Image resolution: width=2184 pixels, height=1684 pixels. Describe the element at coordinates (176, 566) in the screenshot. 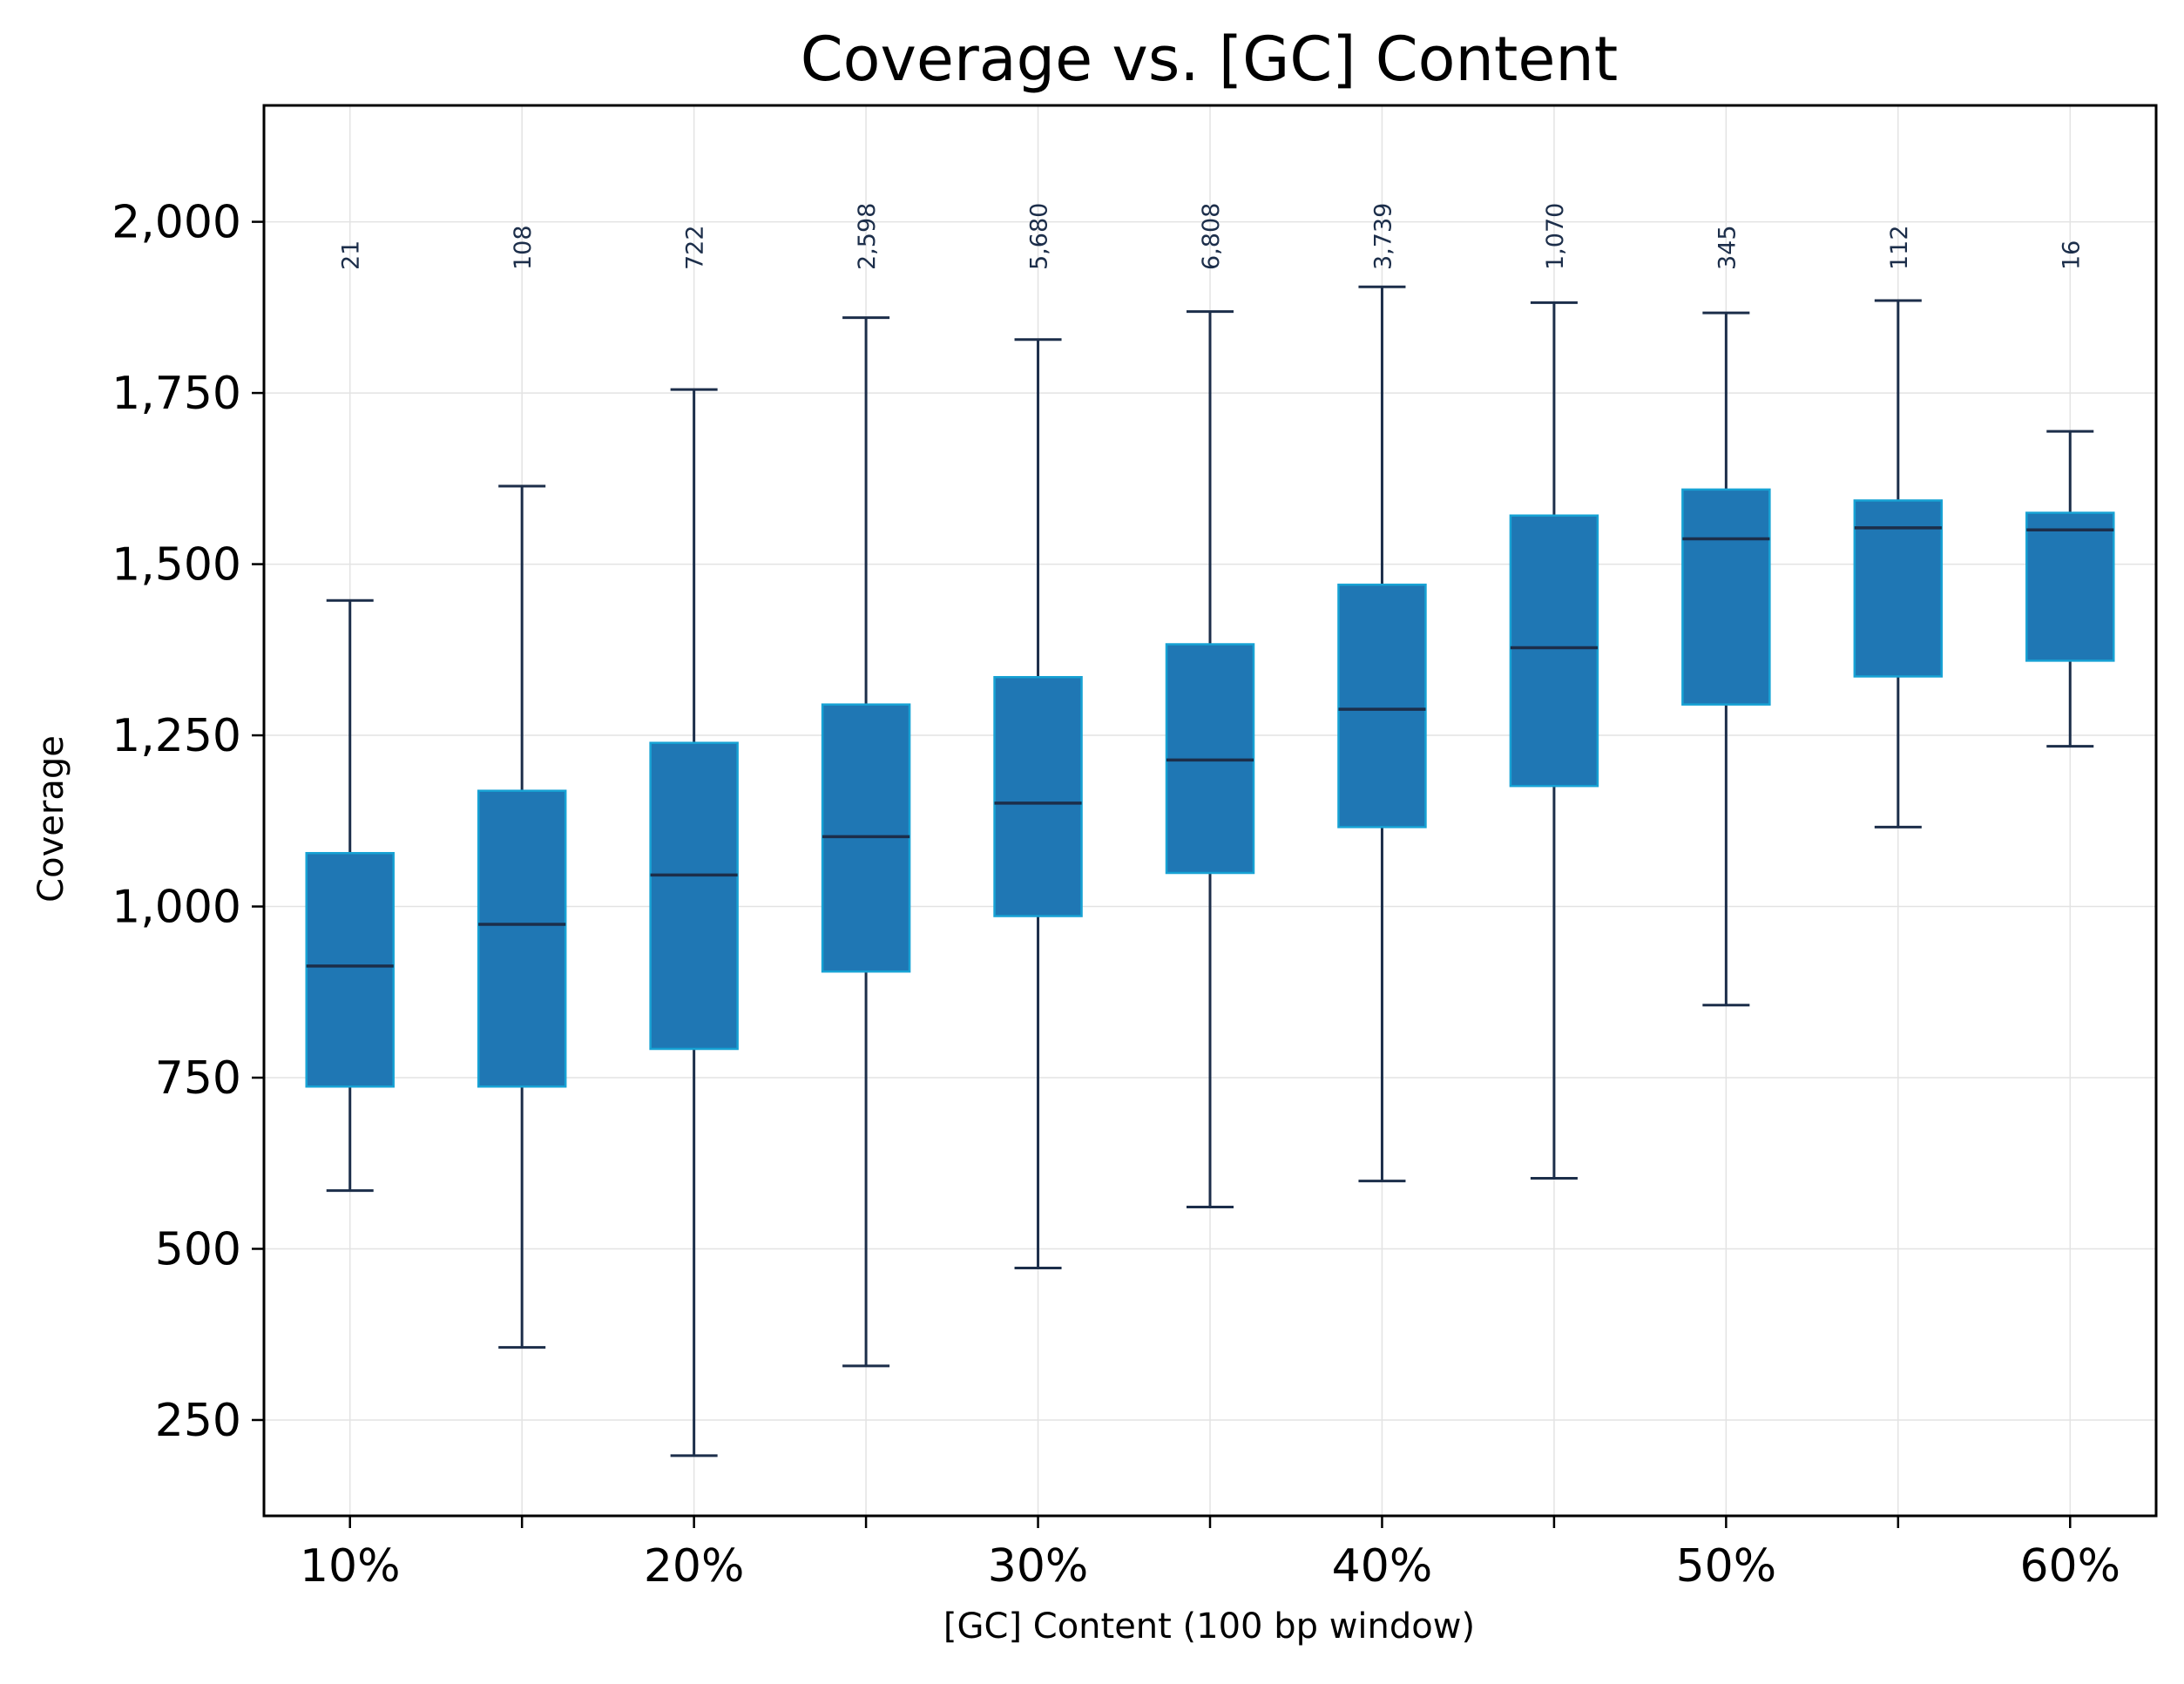

I see `y-tick-label: 1,500` at that location.